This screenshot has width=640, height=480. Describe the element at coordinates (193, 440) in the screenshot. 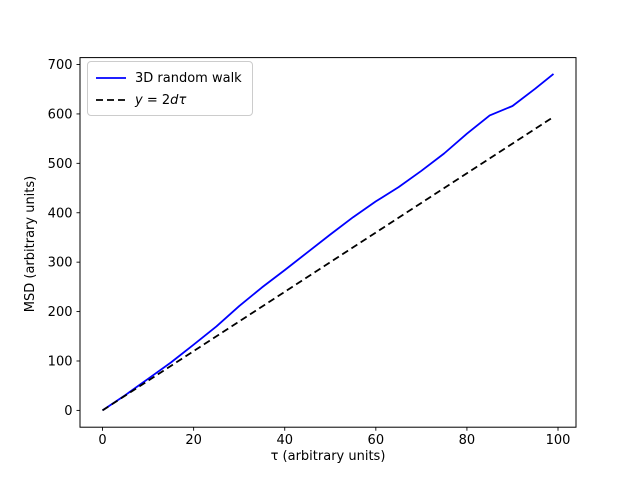

I see `x-tick-label: 20` at that location.